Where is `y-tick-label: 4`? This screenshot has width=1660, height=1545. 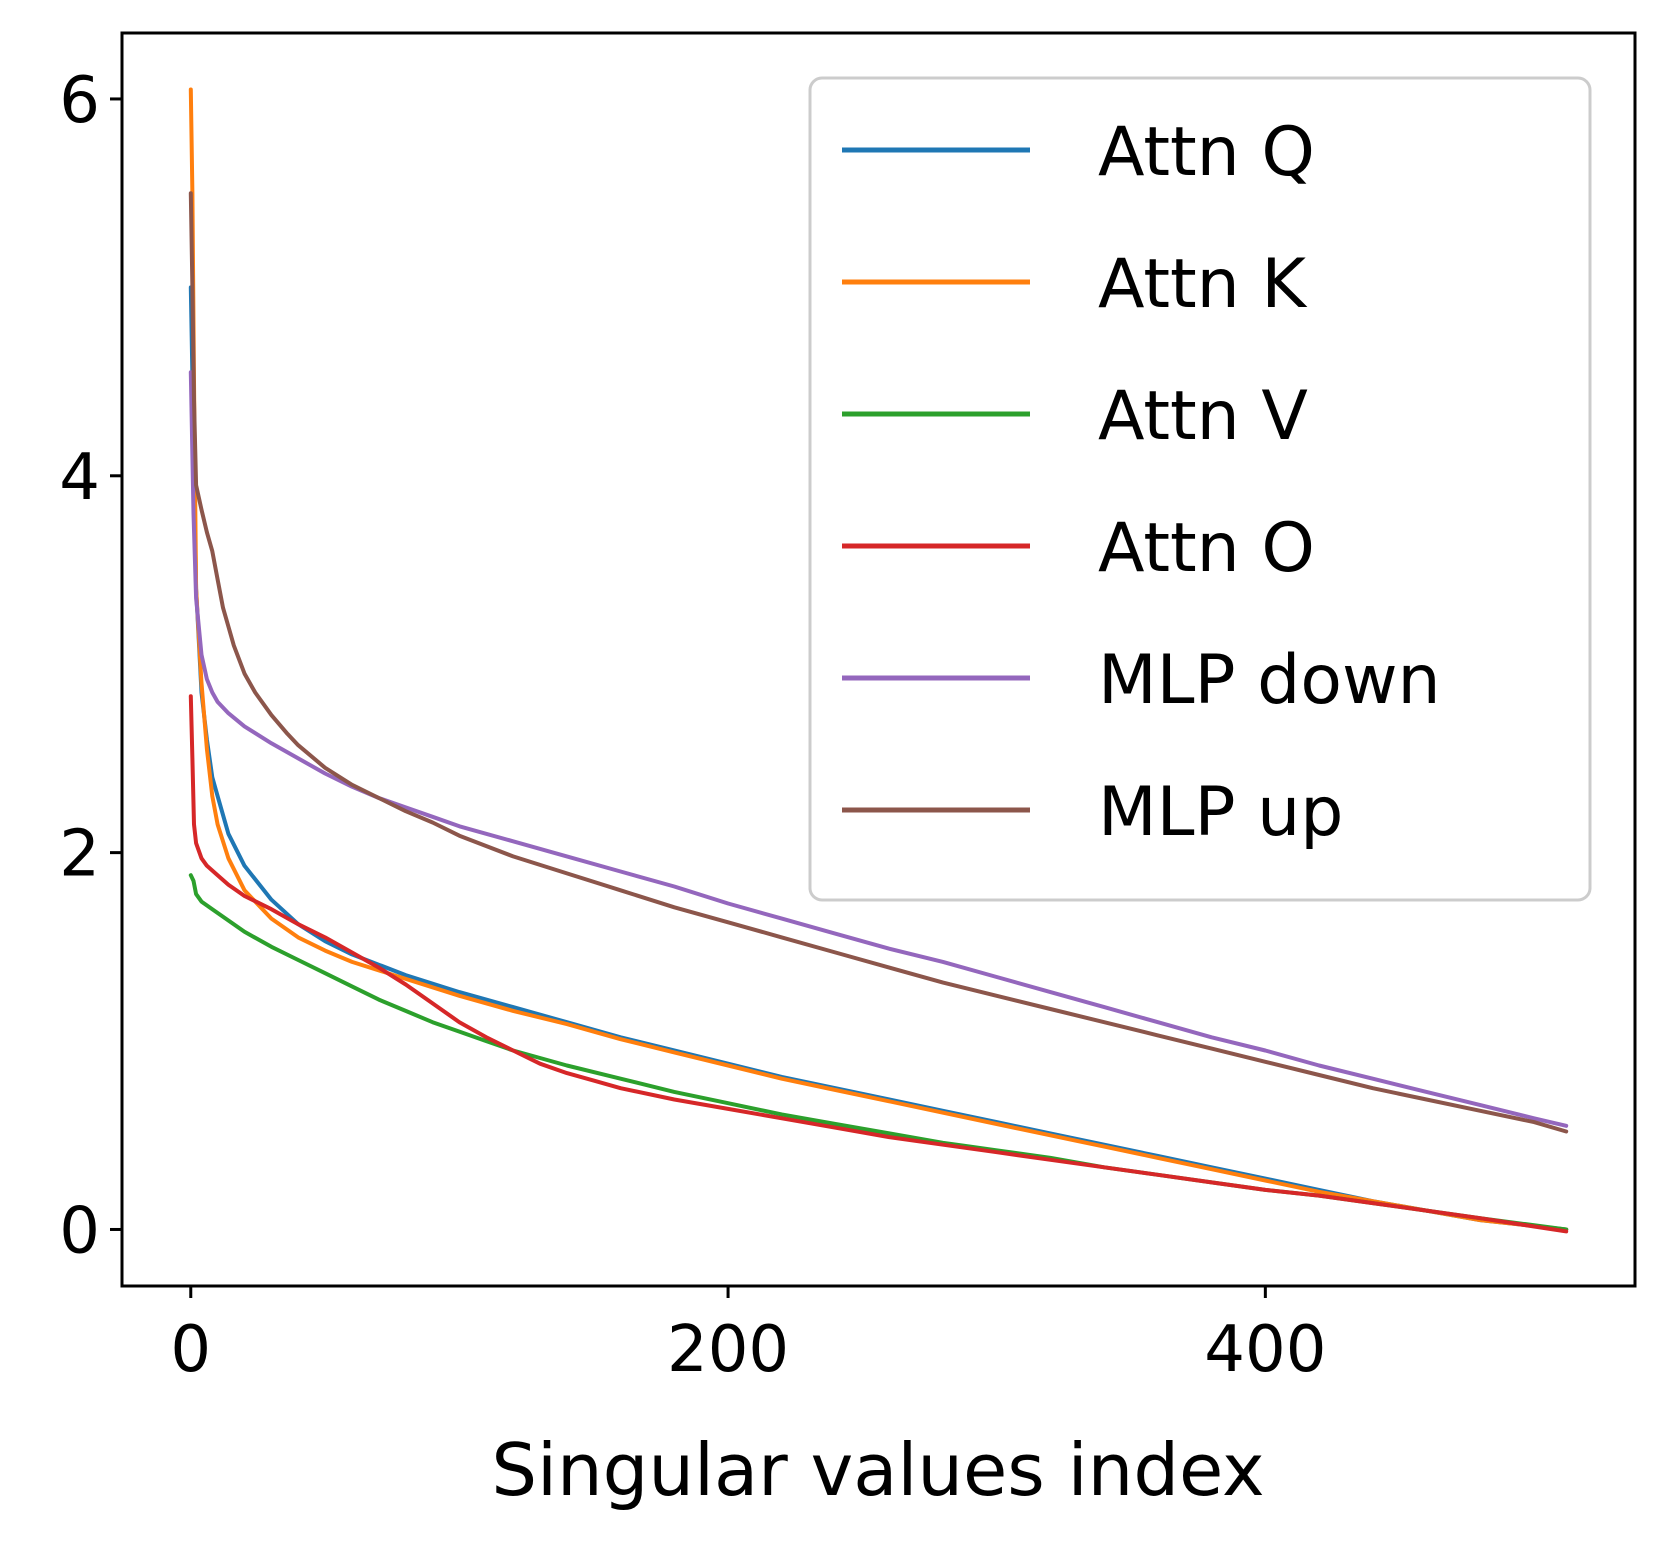
y-tick-label: 4 is located at coordinates (79, 478).